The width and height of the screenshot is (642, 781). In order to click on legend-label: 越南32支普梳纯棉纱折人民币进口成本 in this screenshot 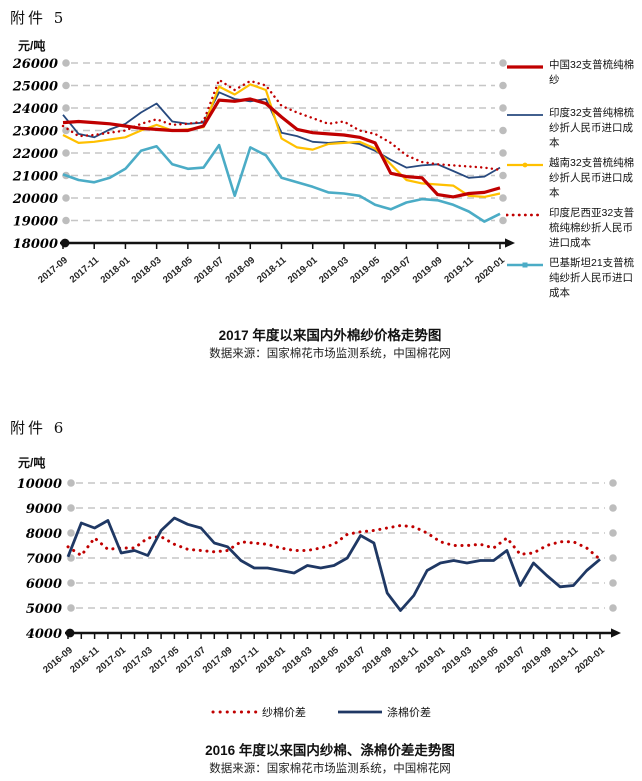, I will do `click(592, 178)`.